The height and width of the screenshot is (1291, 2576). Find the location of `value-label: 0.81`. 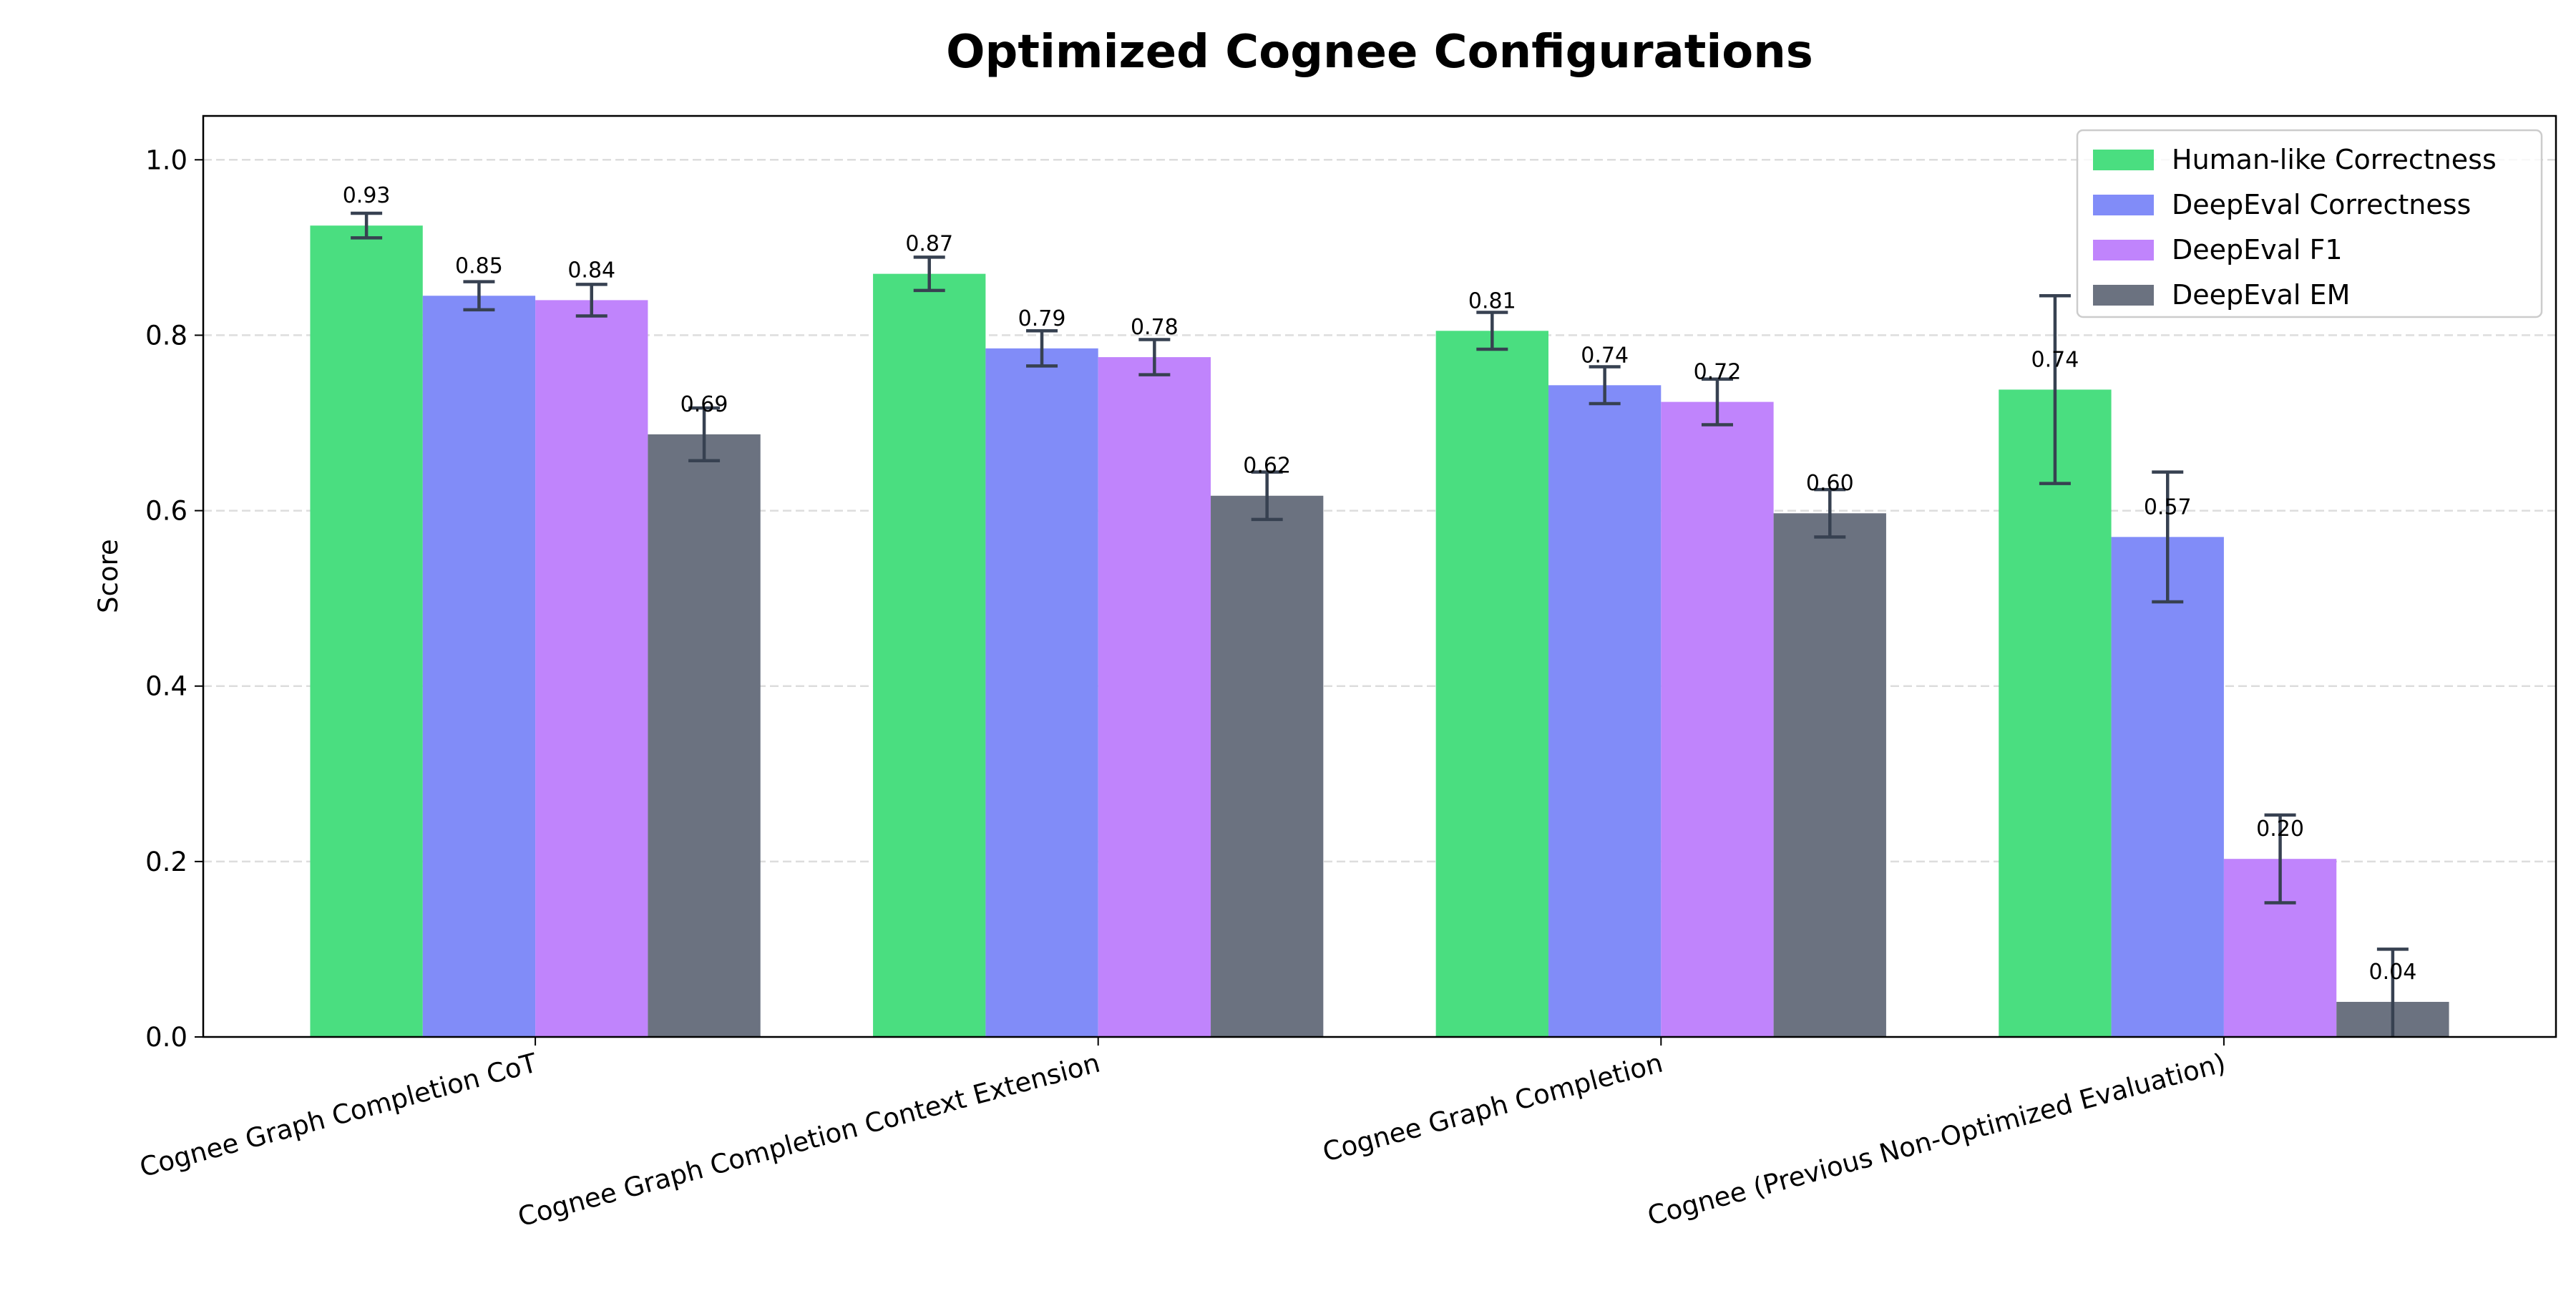

value-label: 0.81 is located at coordinates (1492, 300).